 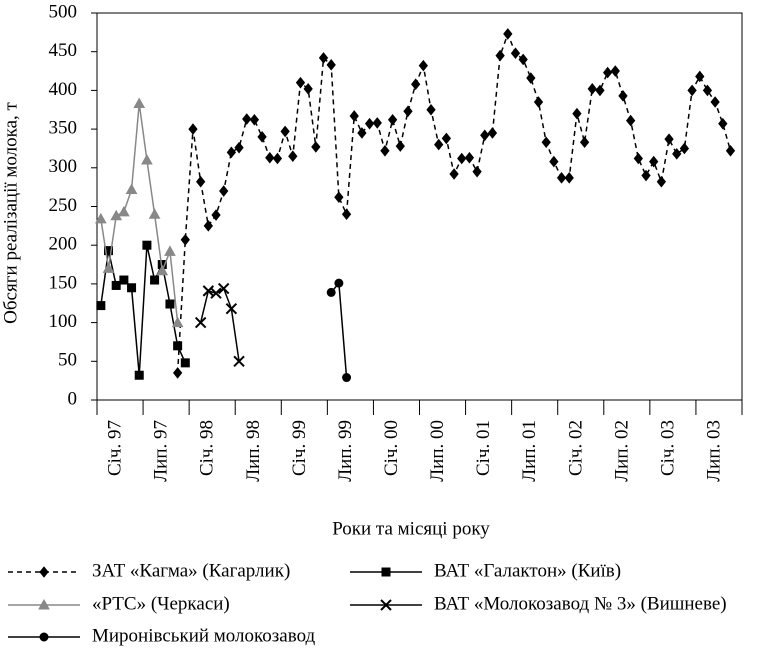 I want to click on y-tick-label: 0, so click(x=73, y=398).